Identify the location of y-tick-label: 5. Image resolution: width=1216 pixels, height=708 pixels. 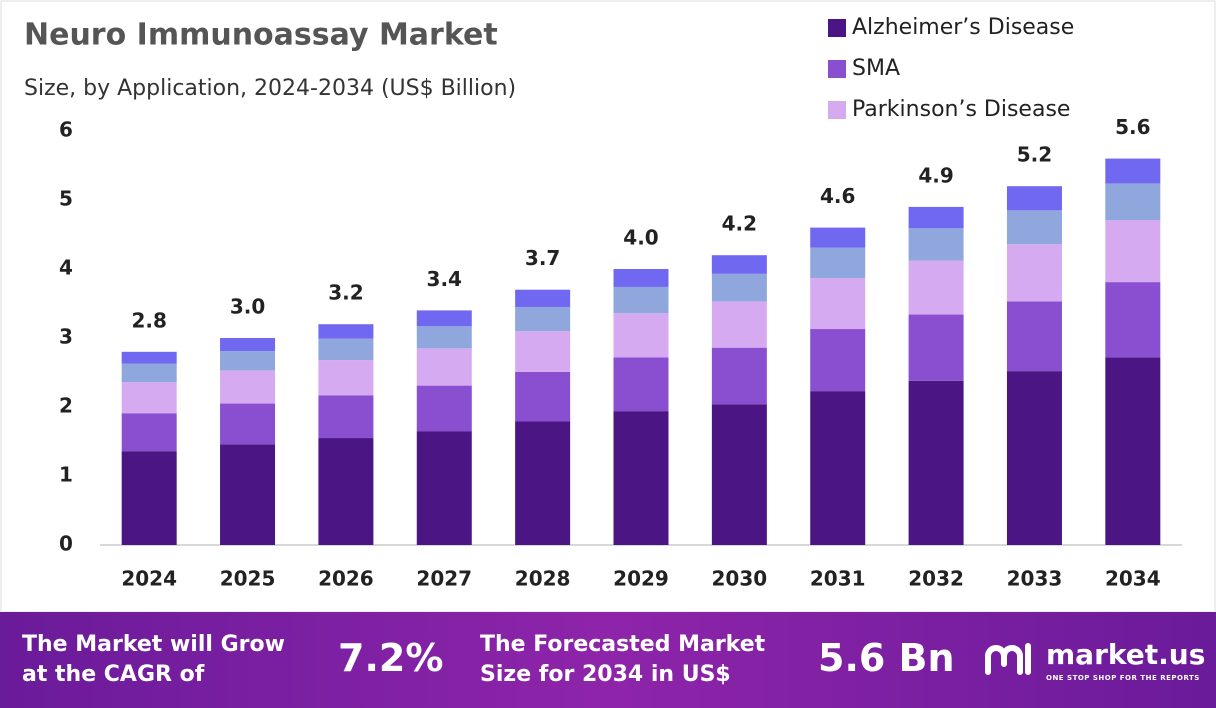
(66, 199).